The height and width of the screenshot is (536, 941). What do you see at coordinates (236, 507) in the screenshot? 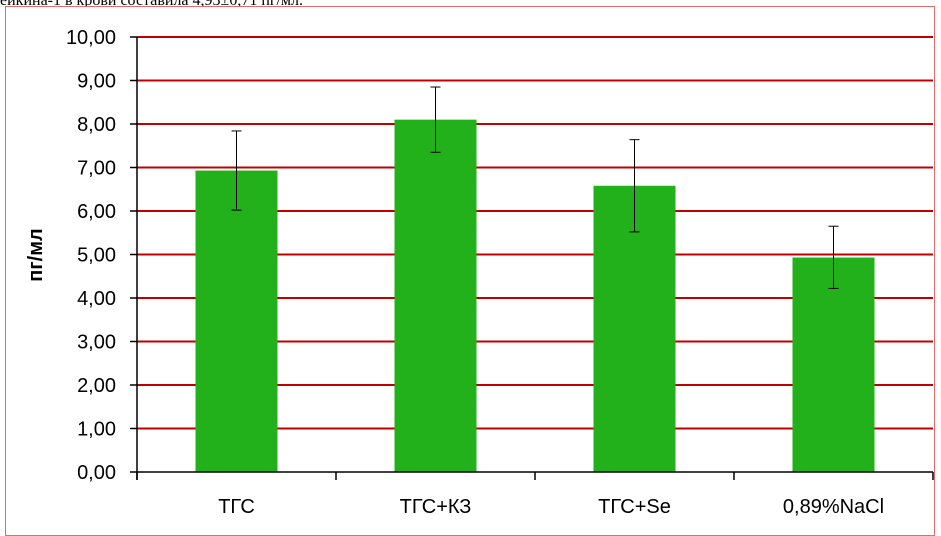
I see `x-tick-label: ТГС` at bounding box center [236, 507].